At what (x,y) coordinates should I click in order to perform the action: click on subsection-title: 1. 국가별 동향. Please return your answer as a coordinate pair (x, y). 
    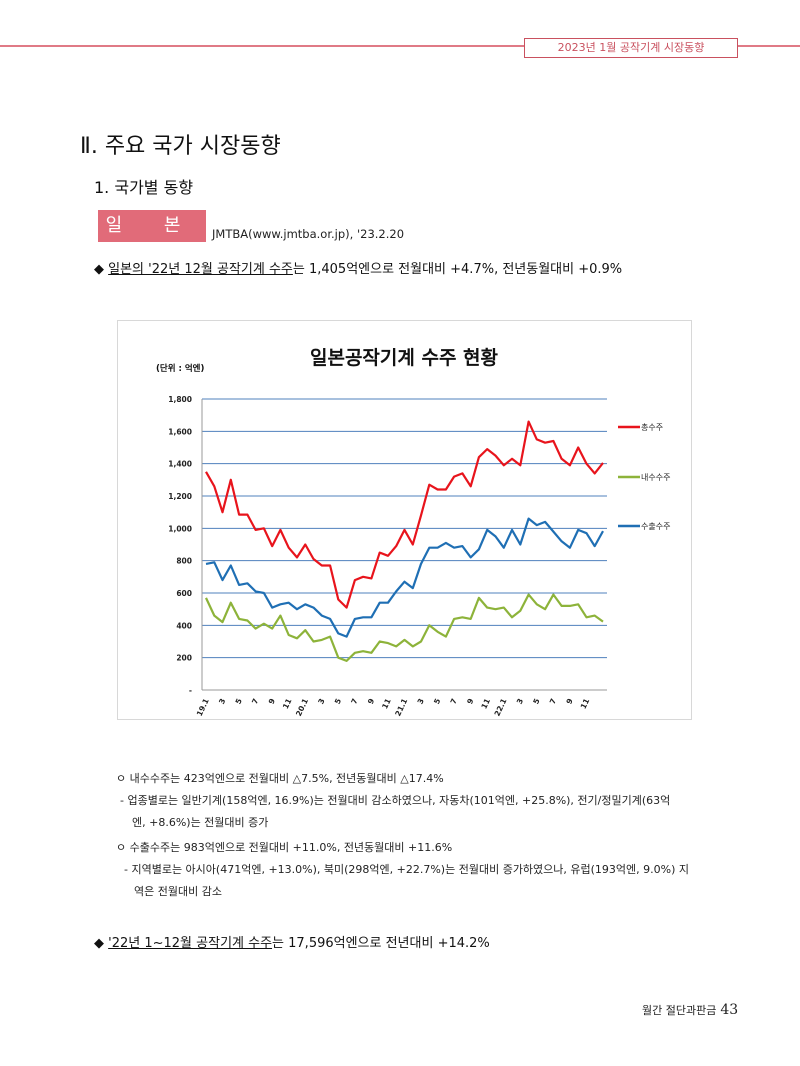
    Looking at the image, I should click on (144, 187).